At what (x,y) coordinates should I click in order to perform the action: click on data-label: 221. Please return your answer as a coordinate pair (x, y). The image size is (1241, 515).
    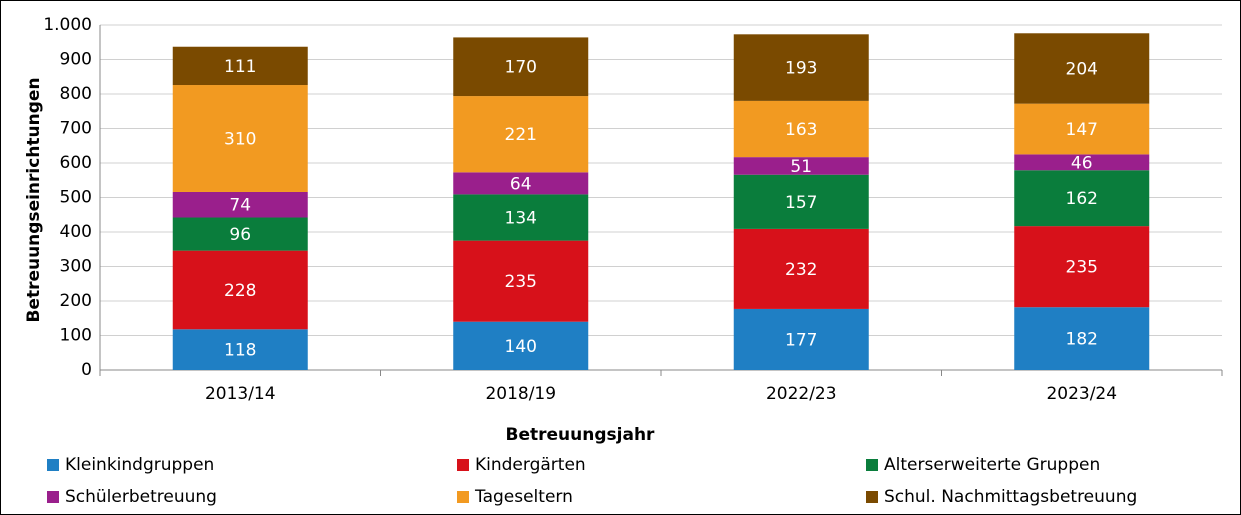
    Looking at the image, I should click on (521, 135).